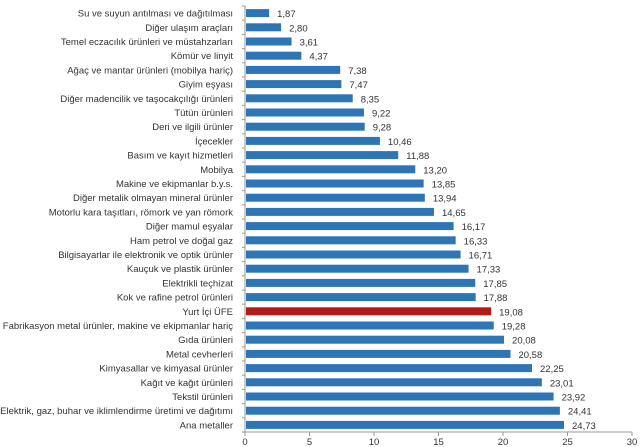 Image resolution: width=641 pixels, height=447 pixels. What do you see at coordinates (309, 43) in the screenshot?
I see `value-label: 3,61` at bounding box center [309, 43].